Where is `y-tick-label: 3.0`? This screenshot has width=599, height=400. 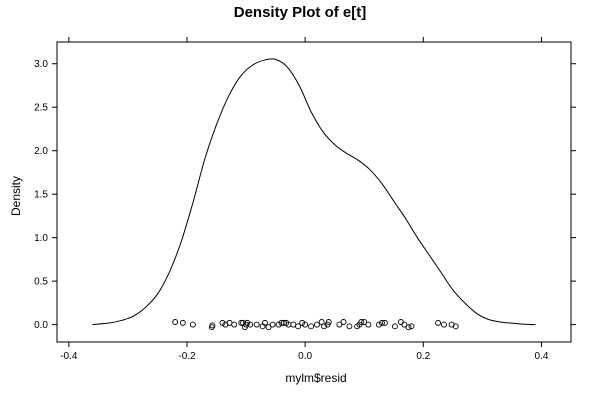 y-tick-label: 3.0 is located at coordinates (41, 64).